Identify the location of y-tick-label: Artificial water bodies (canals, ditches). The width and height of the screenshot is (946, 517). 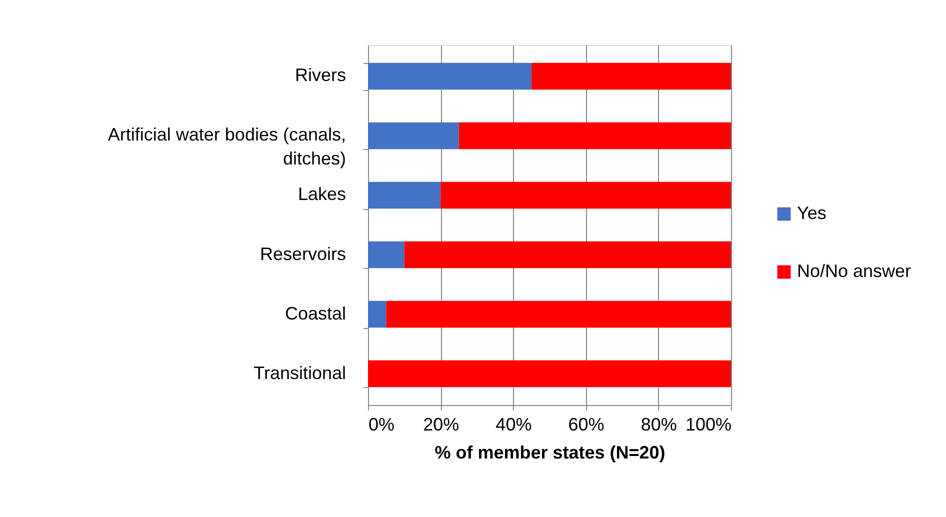
(227, 146).